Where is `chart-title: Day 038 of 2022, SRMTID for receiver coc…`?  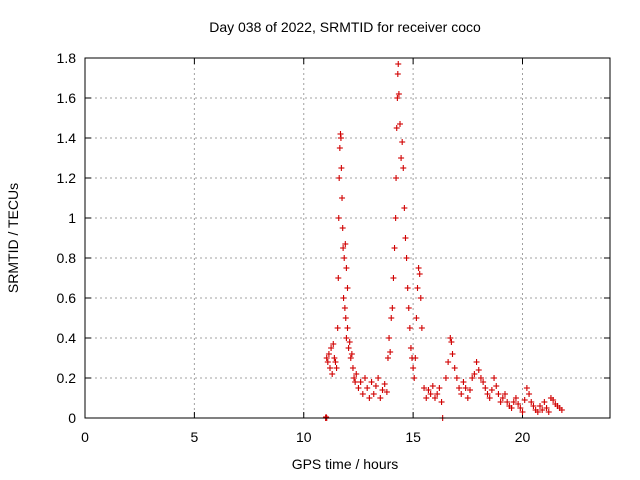
chart-title: Day 038 of 2022, SRMTID for receiver coc… is located at coordinates (345, 27).